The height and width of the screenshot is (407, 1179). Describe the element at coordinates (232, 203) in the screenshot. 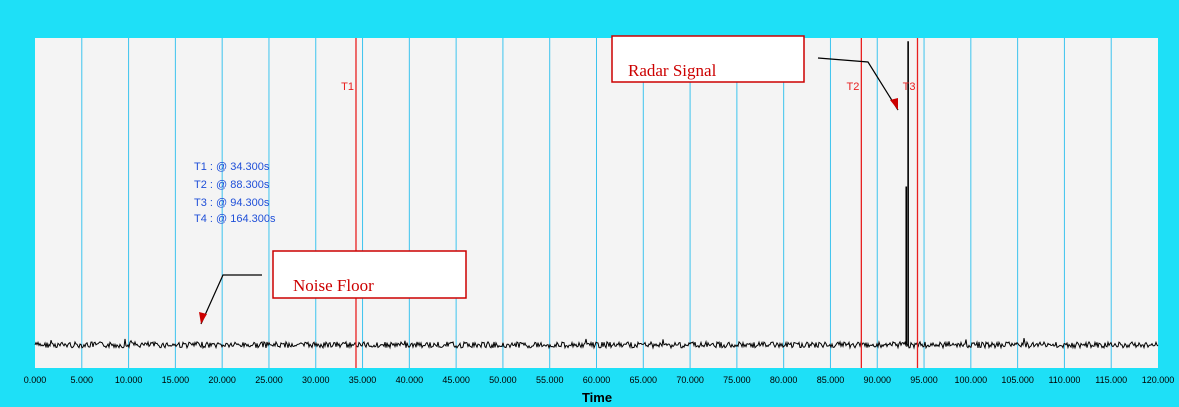

I see `readout-line-t3: T3 : @ 94.300s` at that location.